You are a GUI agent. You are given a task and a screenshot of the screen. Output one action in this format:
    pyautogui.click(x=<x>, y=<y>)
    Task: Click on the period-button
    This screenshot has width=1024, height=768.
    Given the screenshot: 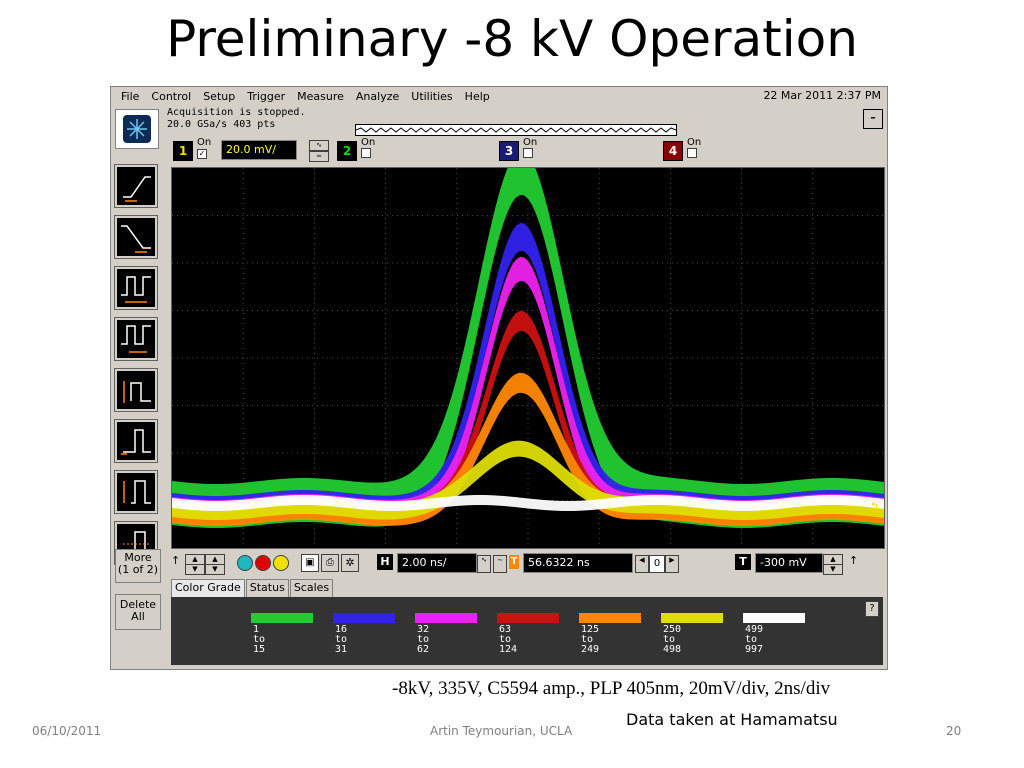 What is the action you would take?
    pyautogui.click(x=136, y=288)
    